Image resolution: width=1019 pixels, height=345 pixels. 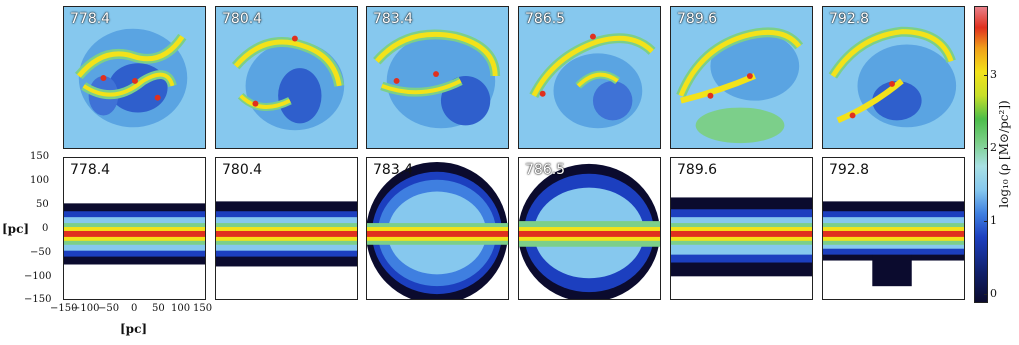 I want to click on bottom-panel-3: 783.4, so click(x=437, y=228).